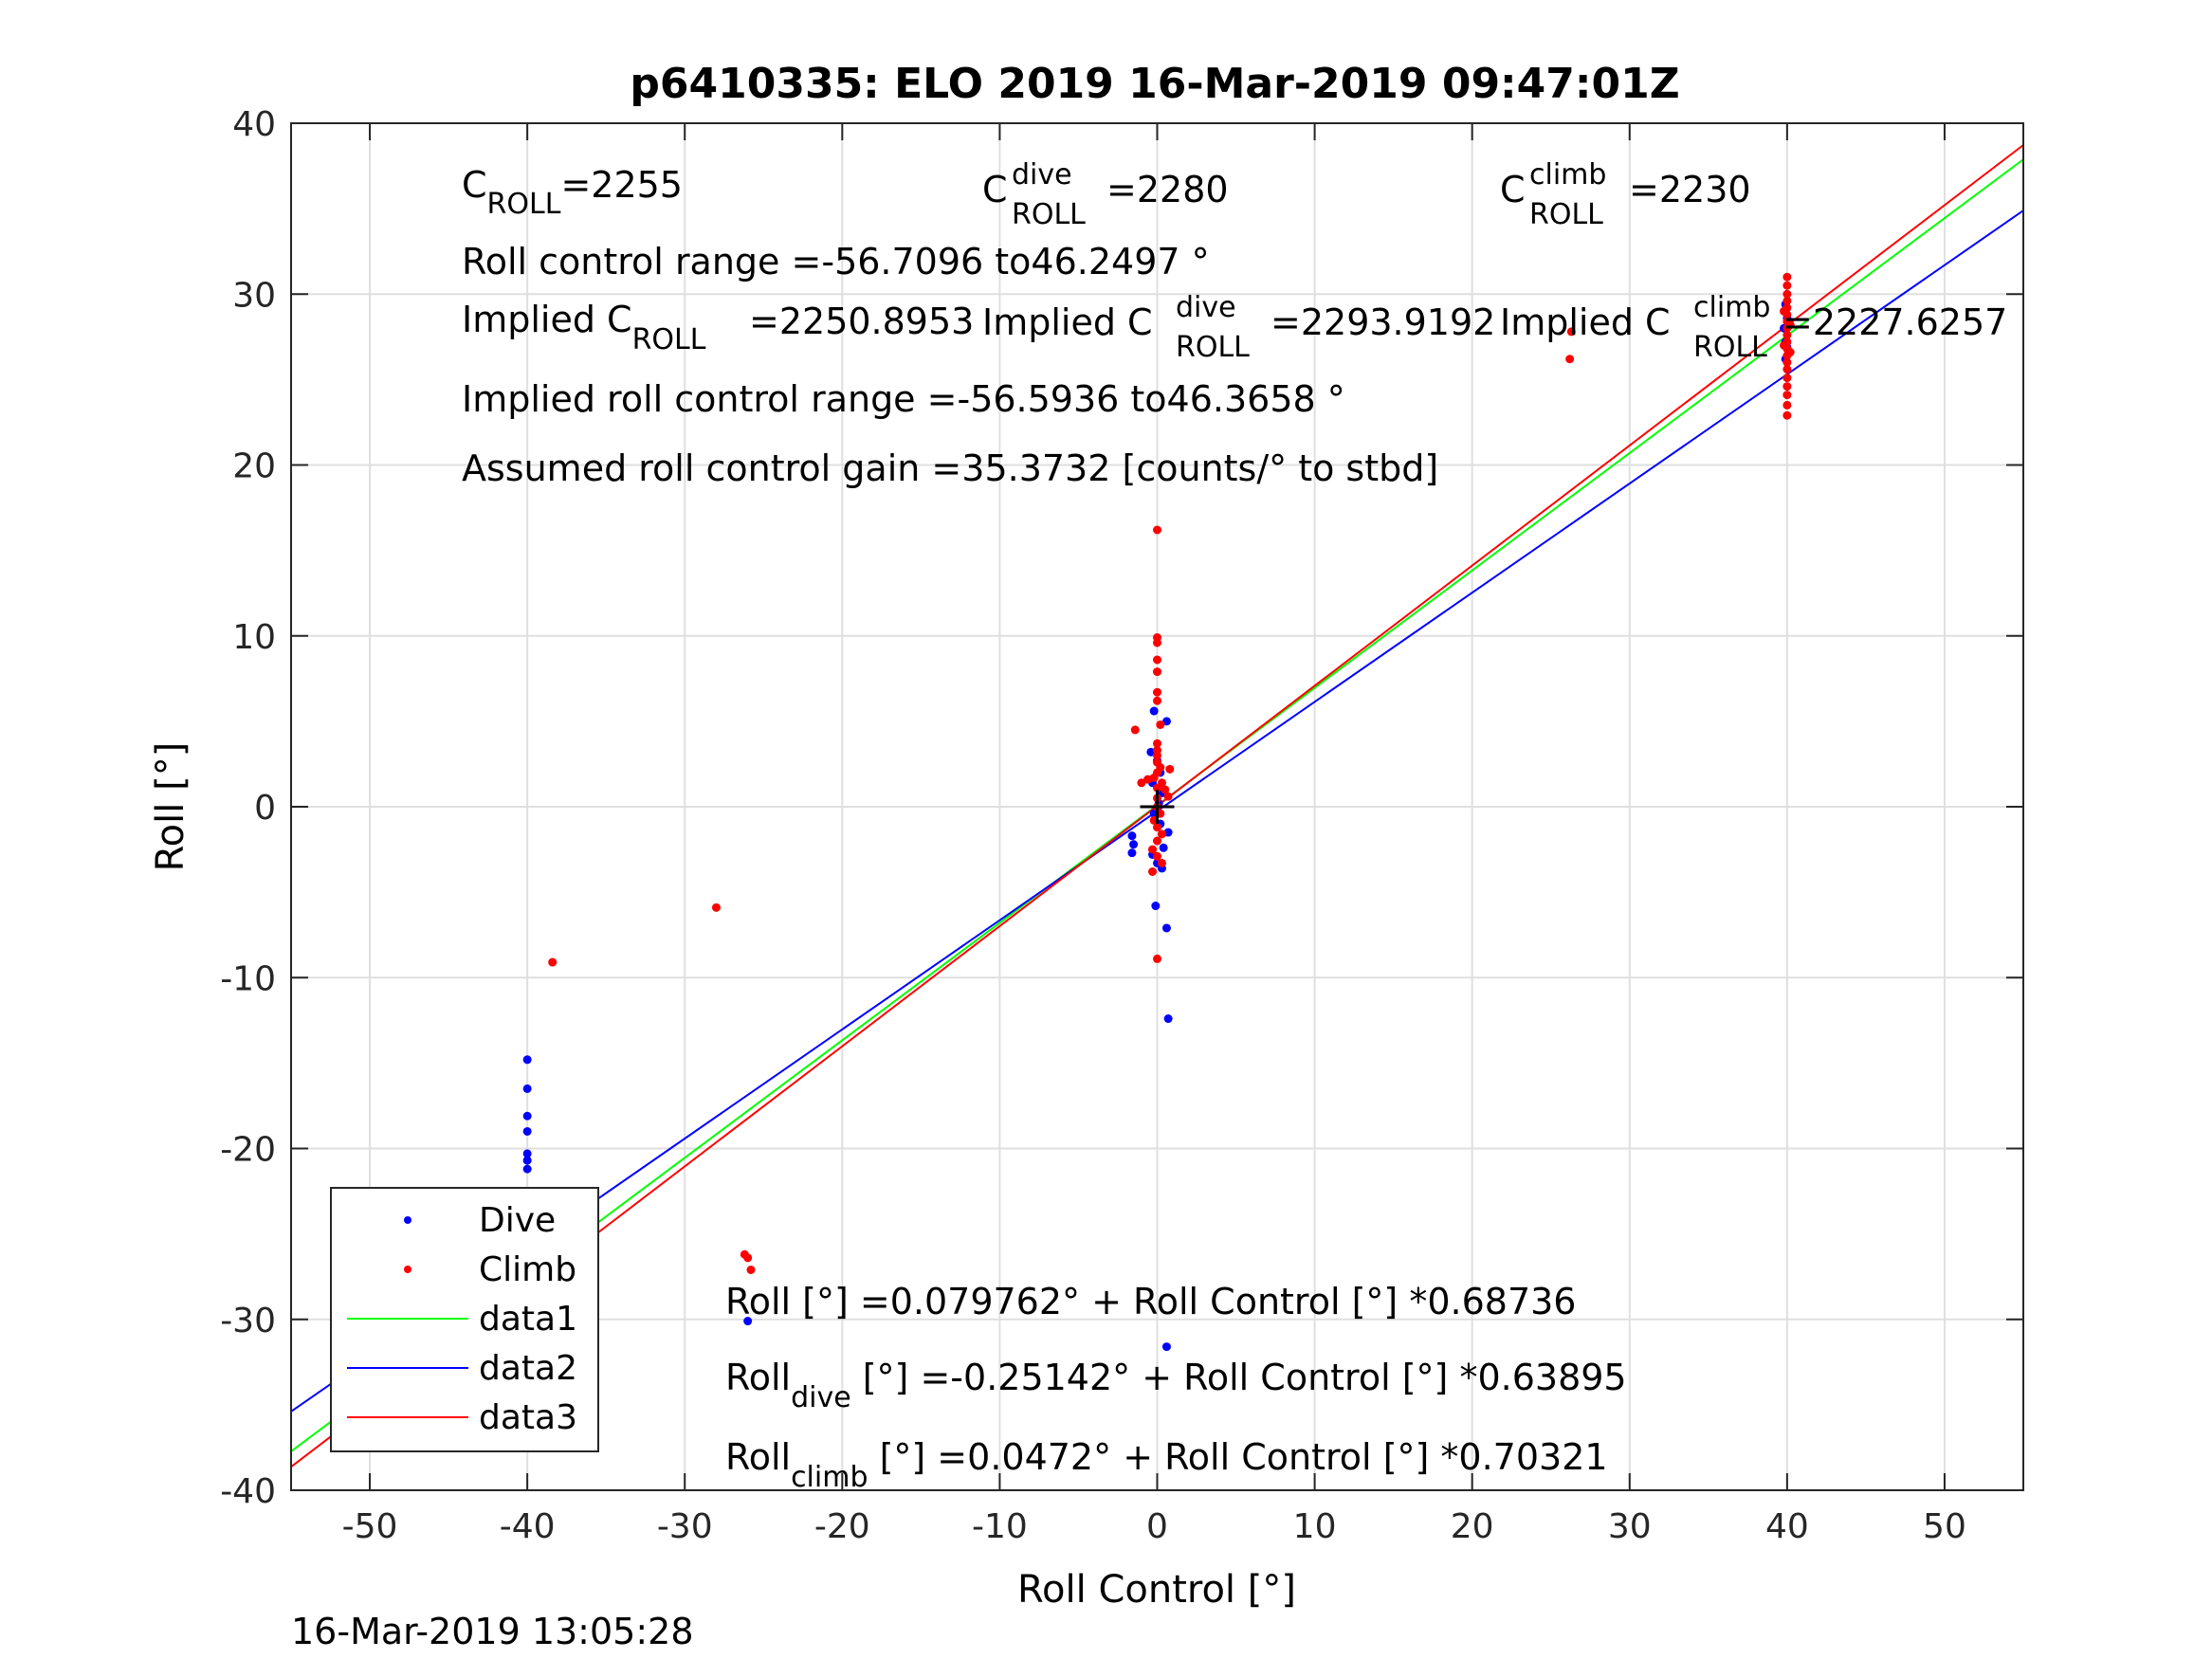 Image resolution: width=2212 pixels, height=1659 pixels. I want to click on legend-data2-label: data2, so click(528, 1368).